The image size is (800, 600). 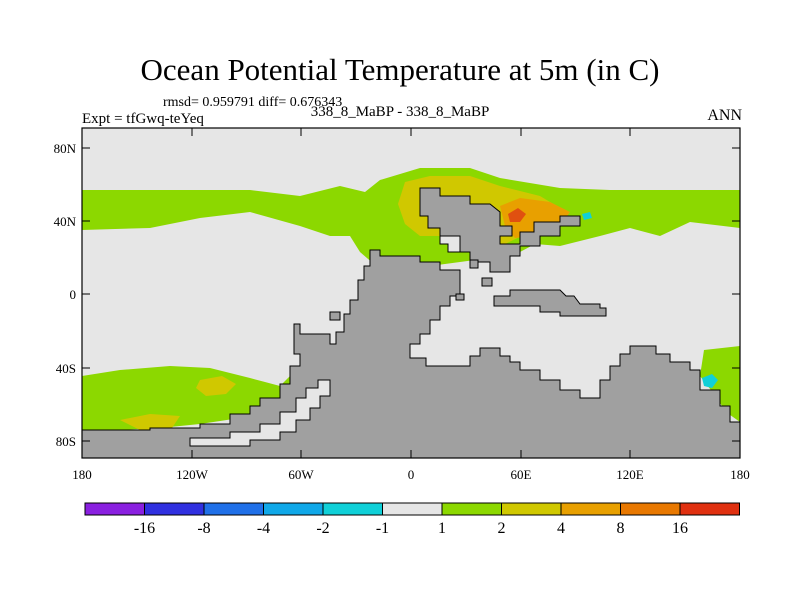 I want to click on lat-label-40n: 40N, so click(x=65, y=221).